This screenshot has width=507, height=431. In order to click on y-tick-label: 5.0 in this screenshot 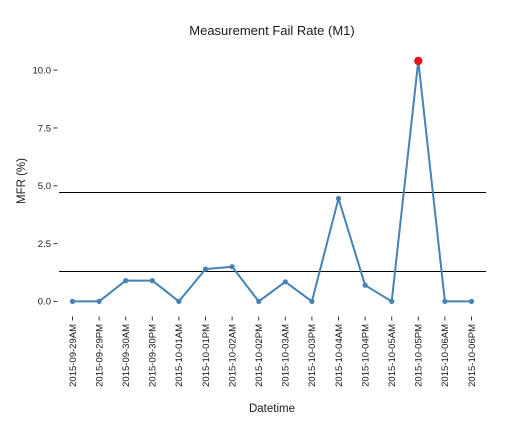, I will do `click(44, 186)`.